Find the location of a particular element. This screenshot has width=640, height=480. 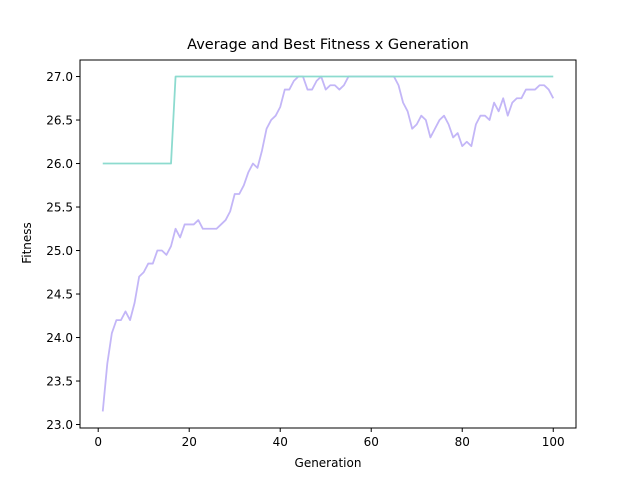

y-axis-ticks: 23.0 23.5 24.0 24.5 25.0 25.5 26.0 26.5 27.0 is located at coordinates (63, 251).